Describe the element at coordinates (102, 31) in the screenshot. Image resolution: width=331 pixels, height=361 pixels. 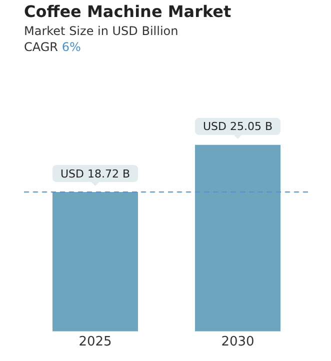
I see `chart-subtitle: Market Size in USD Billion` at that location.